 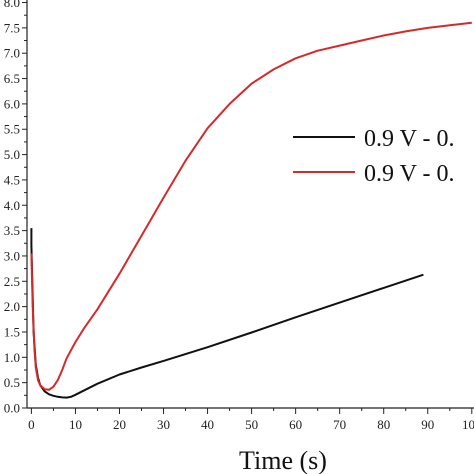 I want to click on y-tick-label: 4.5, so click(x=12, y=179).